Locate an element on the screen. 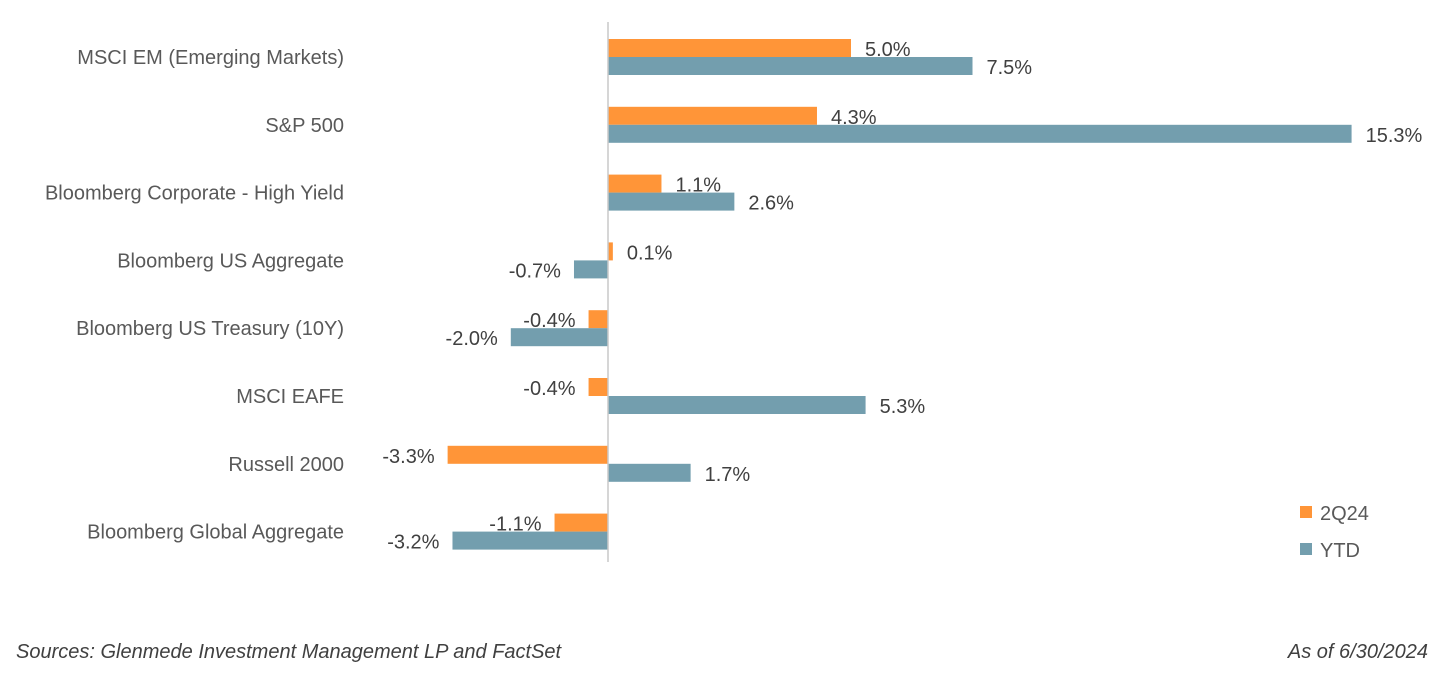 This screenshot has height=681, width=1456. data-label: -0.7% is located at coordinates (535, 271).